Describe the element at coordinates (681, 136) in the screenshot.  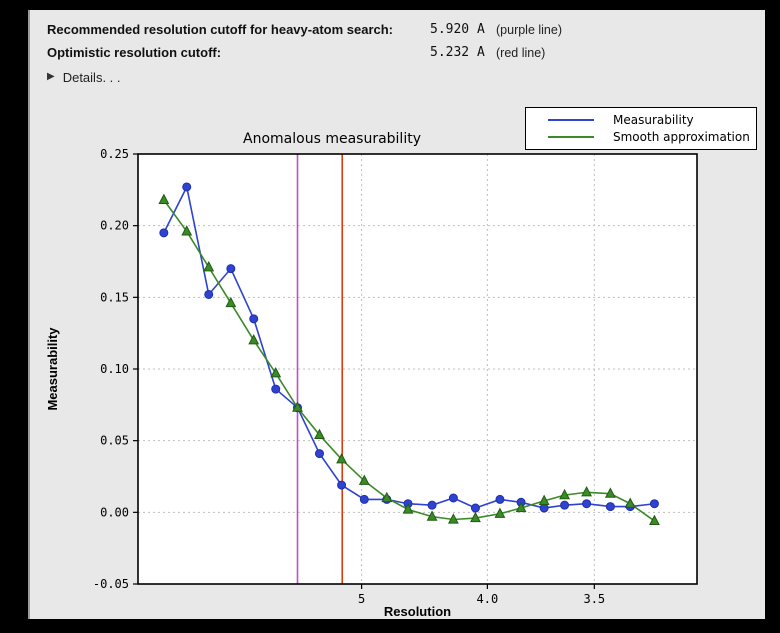
I see `legend-label-smooth-approximation: Smooth approximation` at that location.